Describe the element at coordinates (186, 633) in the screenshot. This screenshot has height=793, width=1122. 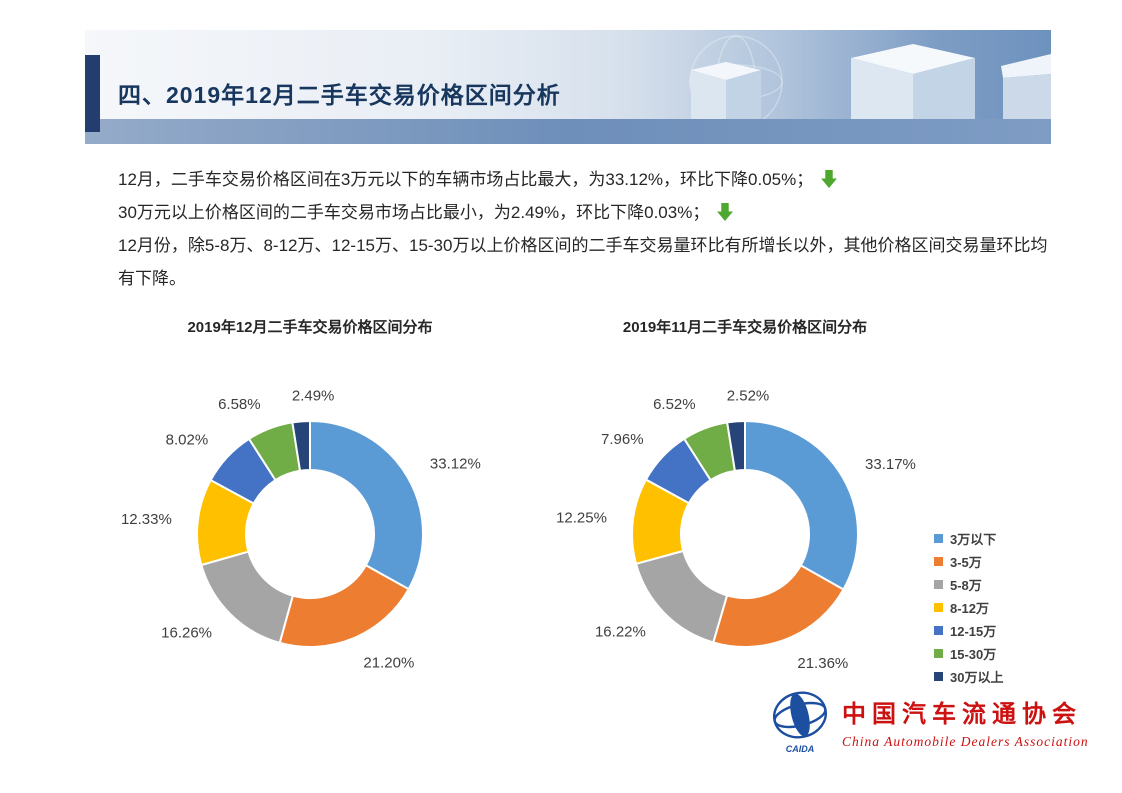
I see `slice-label-5-8万: 16.26%` at that location.